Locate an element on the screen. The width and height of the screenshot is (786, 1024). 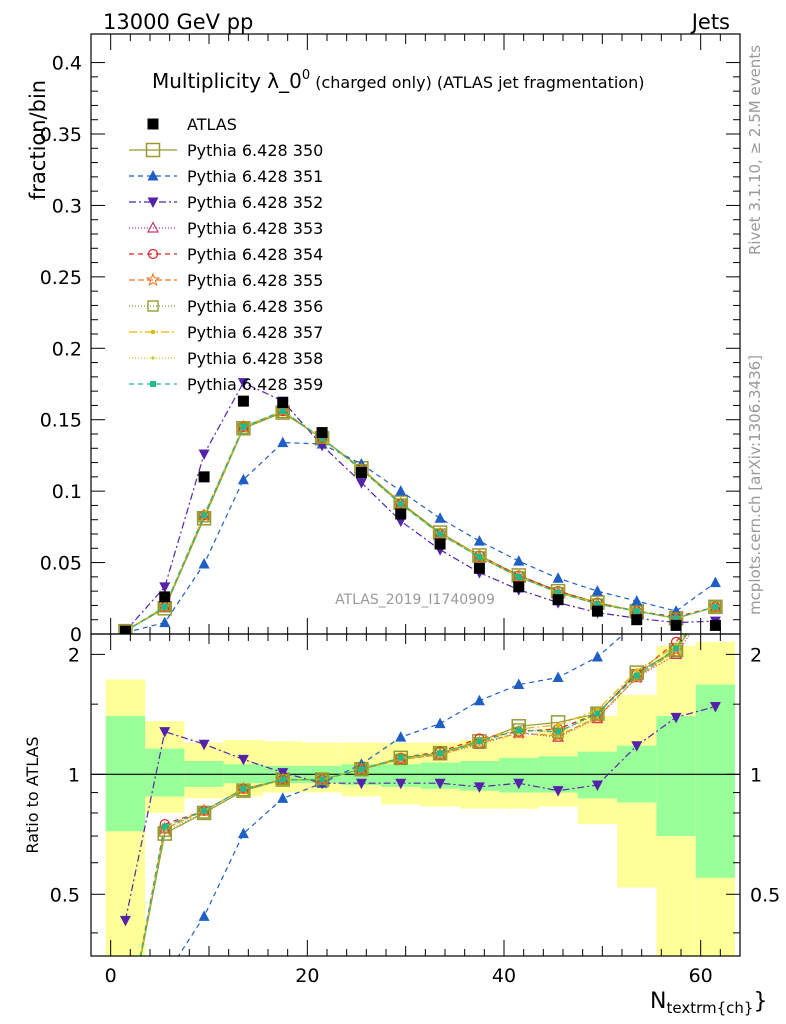
main-ytick-label: 0.15 is located at coordinates (61, 421).